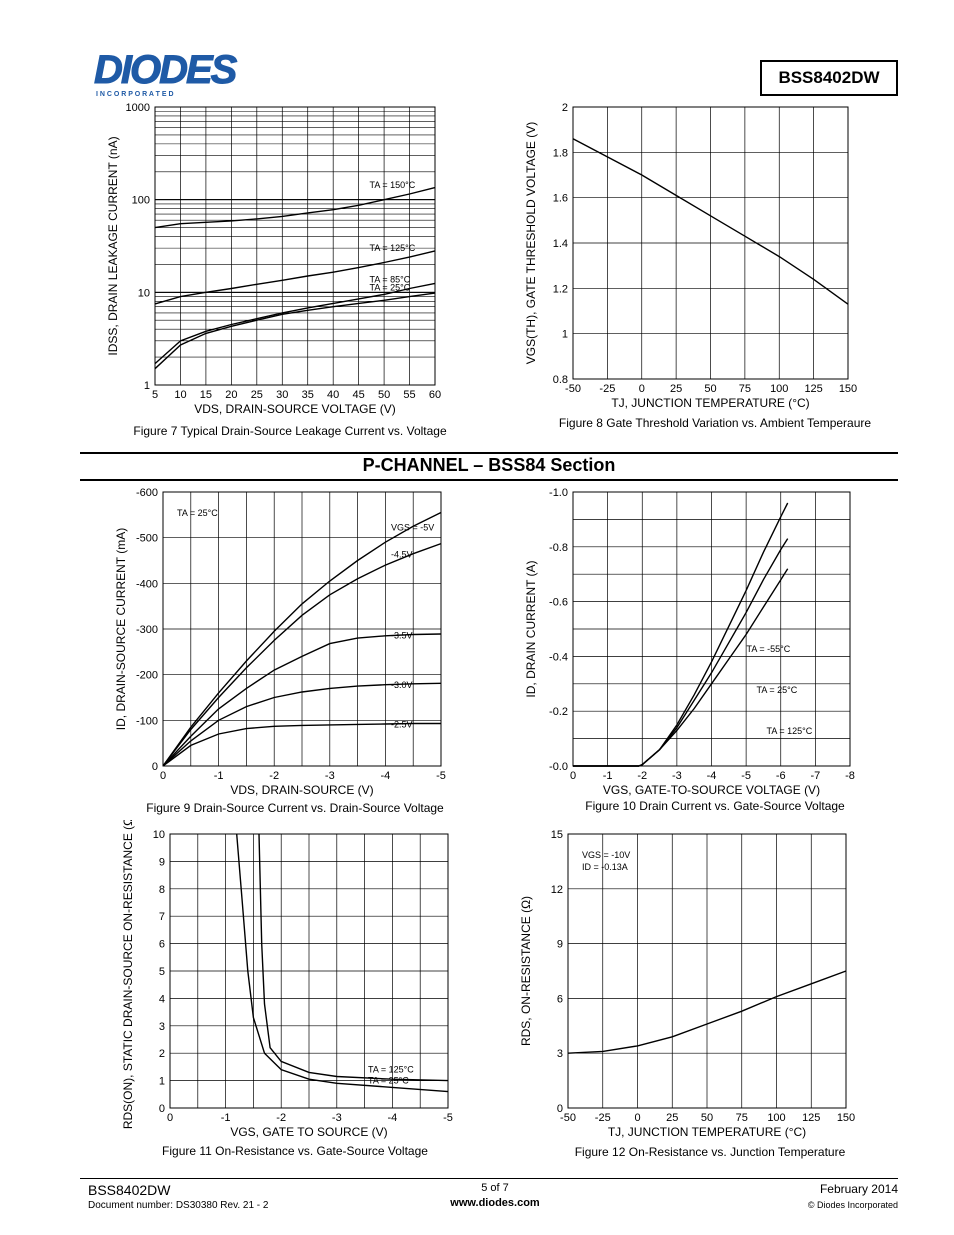 The image size is (954, 1235). Describe the element at coordinates (745, 389) in the screenshot. I see `x-tick-label: 75` at that location.